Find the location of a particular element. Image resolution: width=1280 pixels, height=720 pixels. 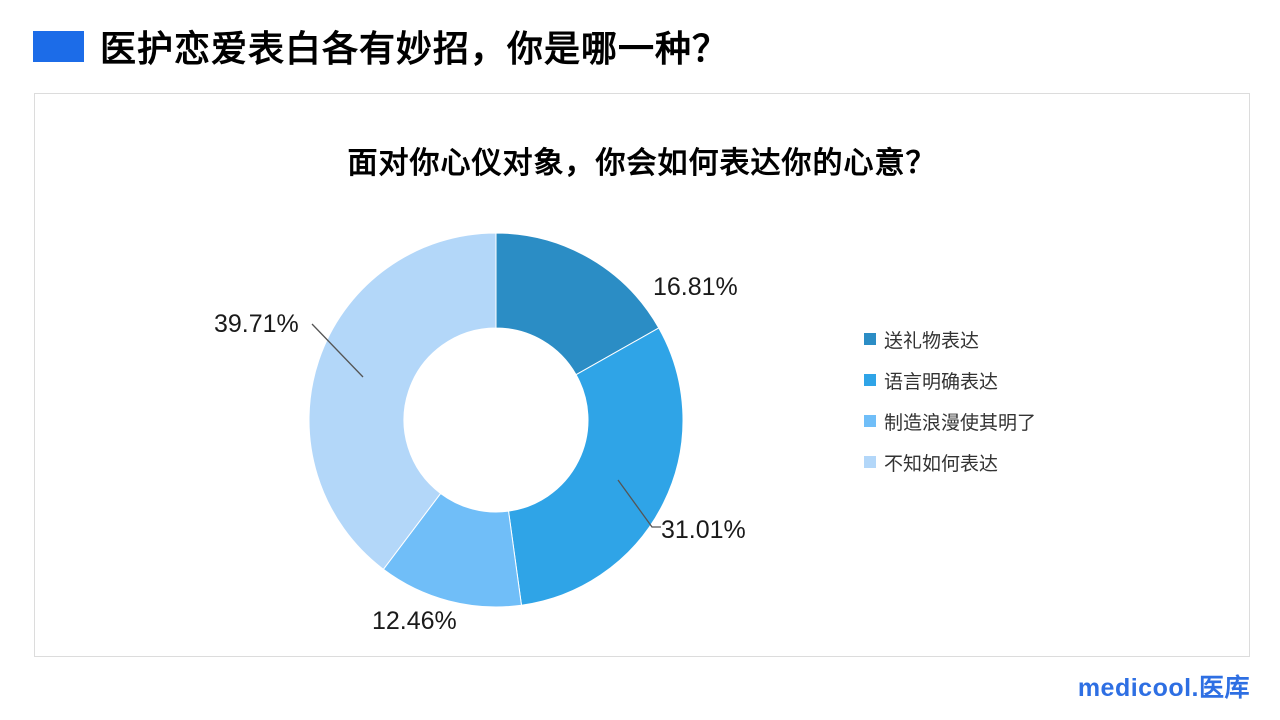

legend-label: 送礼物表达 is located at coordinates (932, 341).